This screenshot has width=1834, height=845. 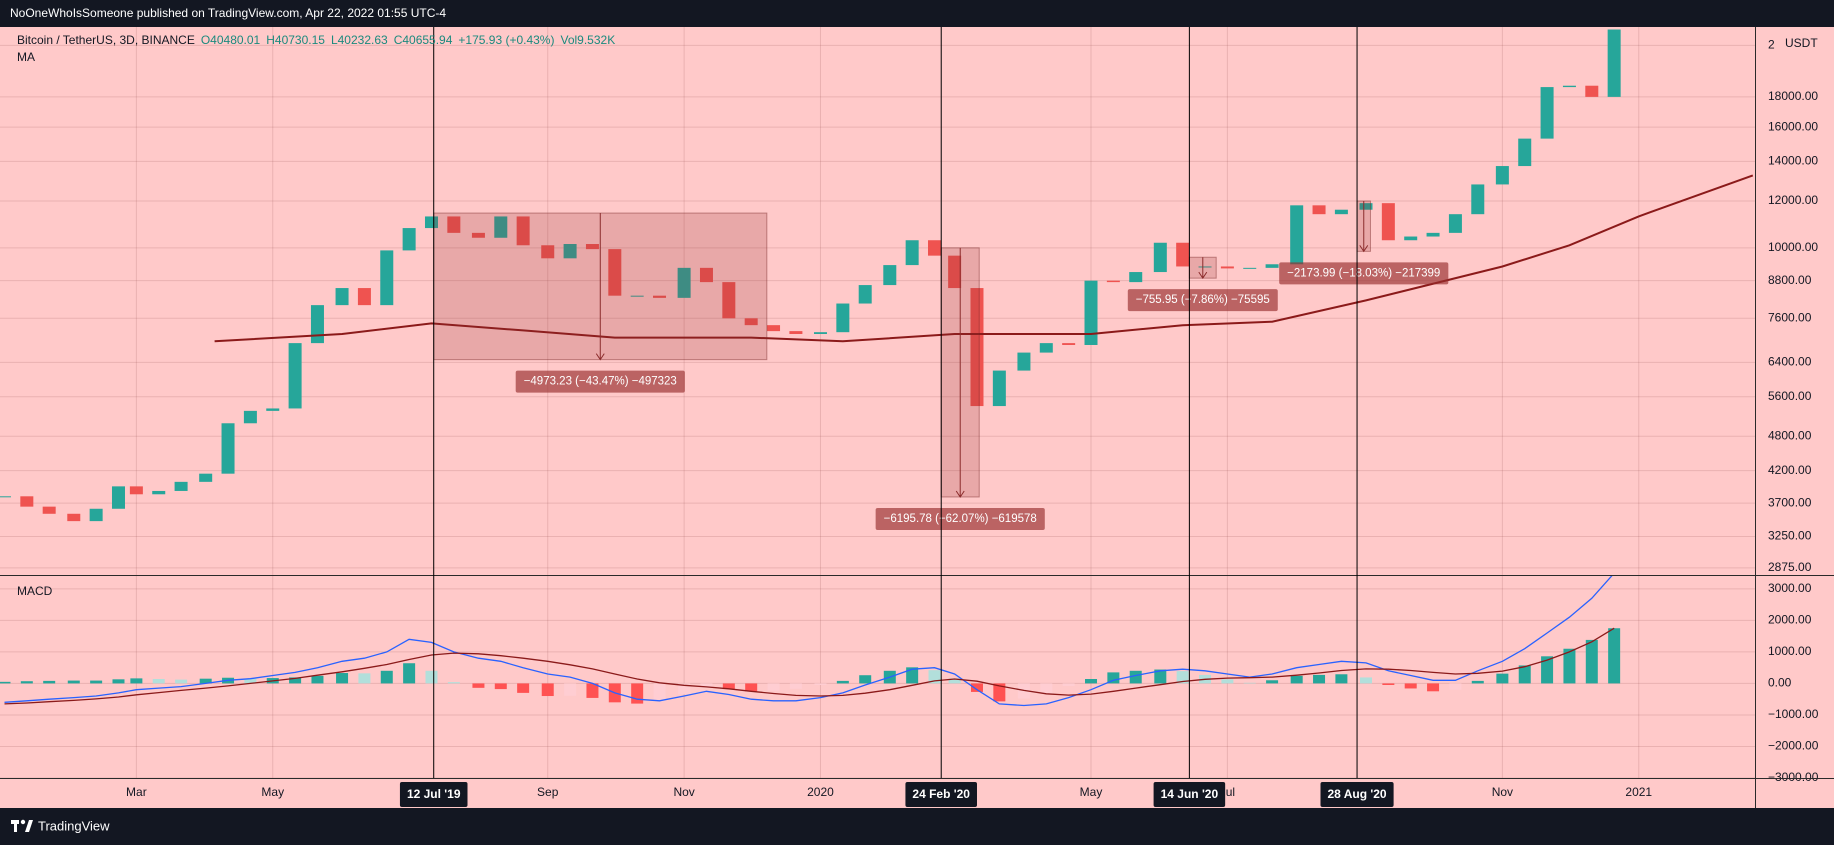 What do you see at coordinates (1790, 620) in the screenshot?
I see `y-tick-label: 2000.00` at bounding box center [1790, 620].